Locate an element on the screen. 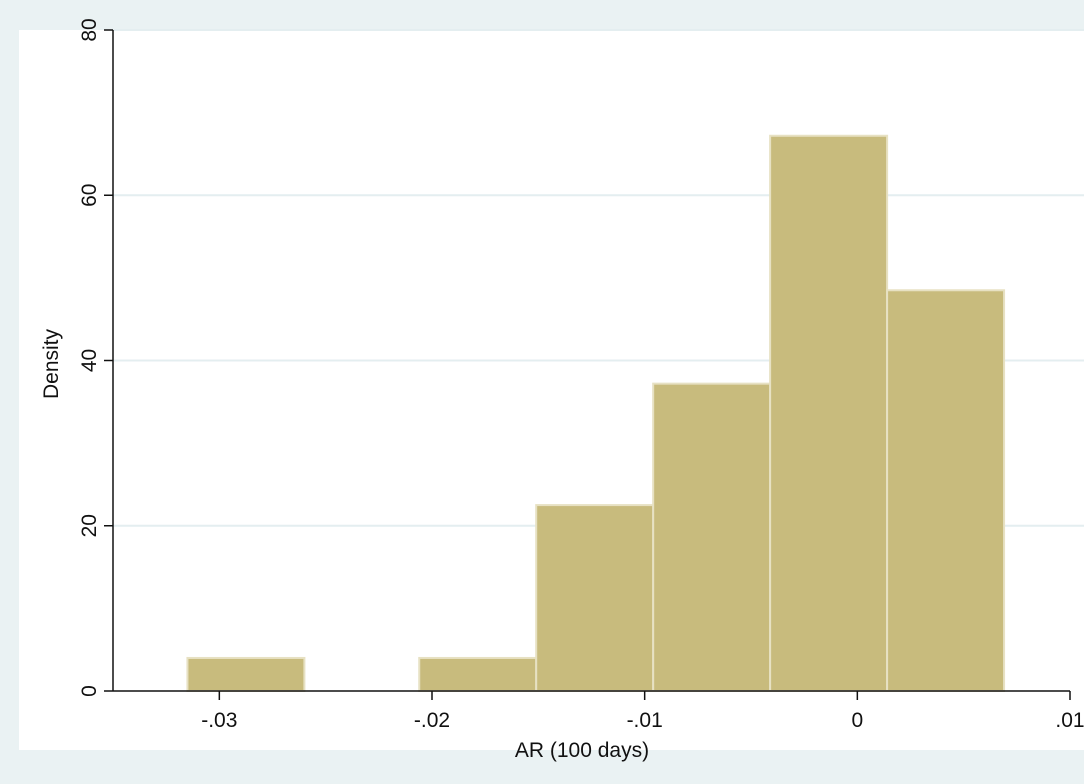  x-tick-label-0: -.03 is located at coordinates (219, 720).